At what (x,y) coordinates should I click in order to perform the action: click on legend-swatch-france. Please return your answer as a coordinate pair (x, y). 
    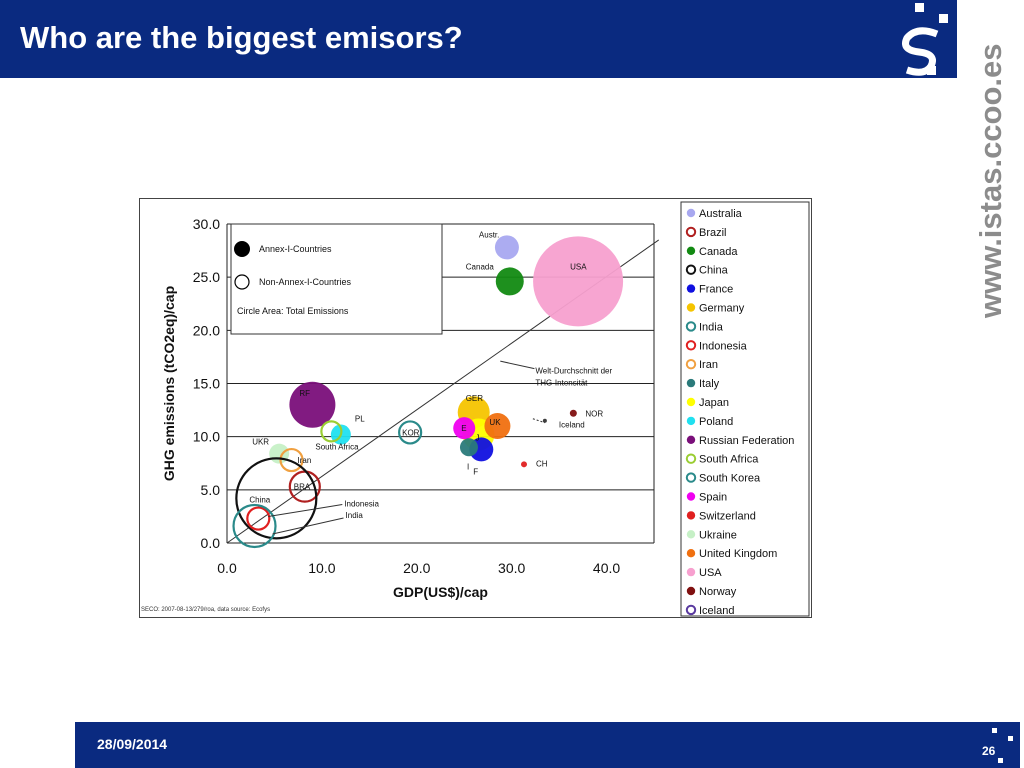
    Looking at the image, I should click on (691, 288).